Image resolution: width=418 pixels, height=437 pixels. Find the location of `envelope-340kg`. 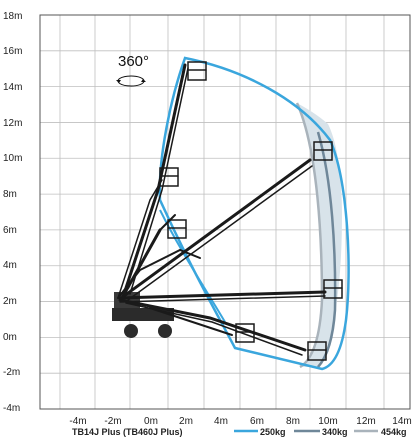

envelope-340kg is located at coordinates (326, 249).